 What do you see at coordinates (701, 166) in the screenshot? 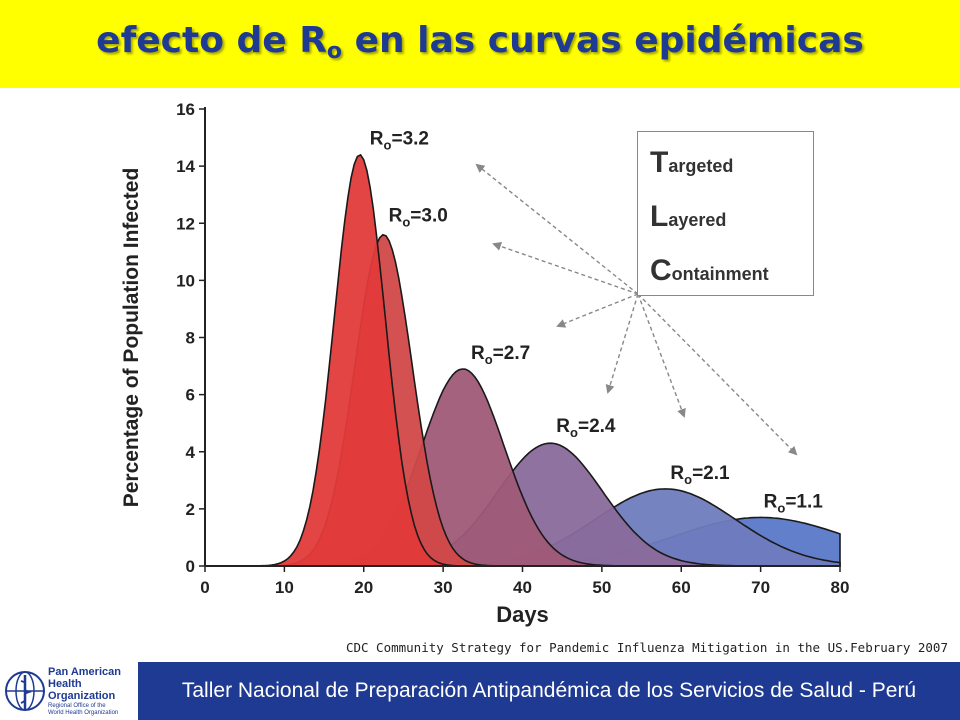
I see `tlc-targeted-rest: argeted` at bounding box center [701, 166].